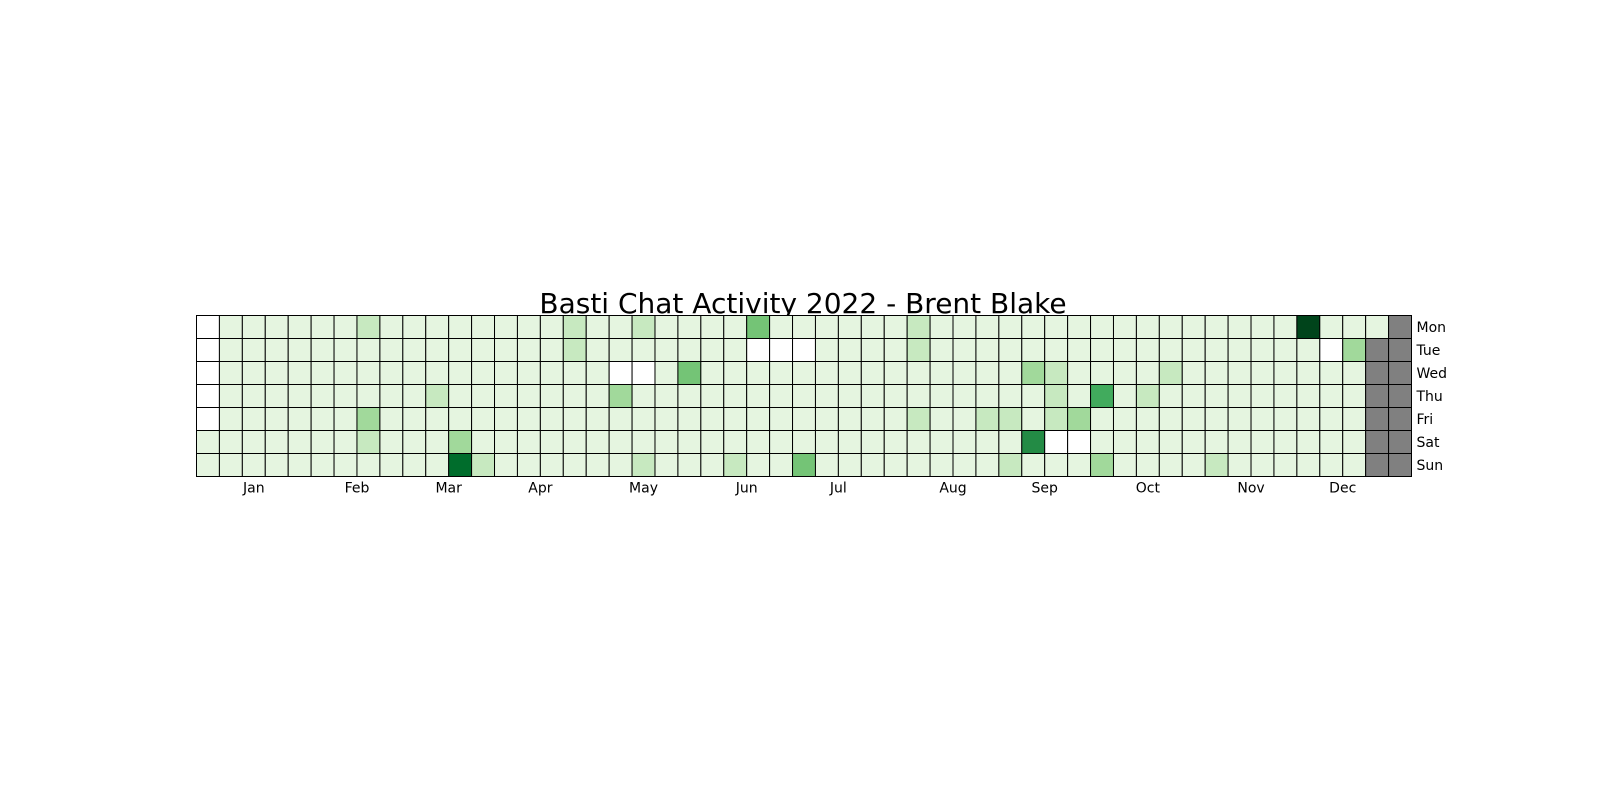 The width and height of the screenshot is (1600, 800). I want to click on day-label: Fri, so click(1425, 420).